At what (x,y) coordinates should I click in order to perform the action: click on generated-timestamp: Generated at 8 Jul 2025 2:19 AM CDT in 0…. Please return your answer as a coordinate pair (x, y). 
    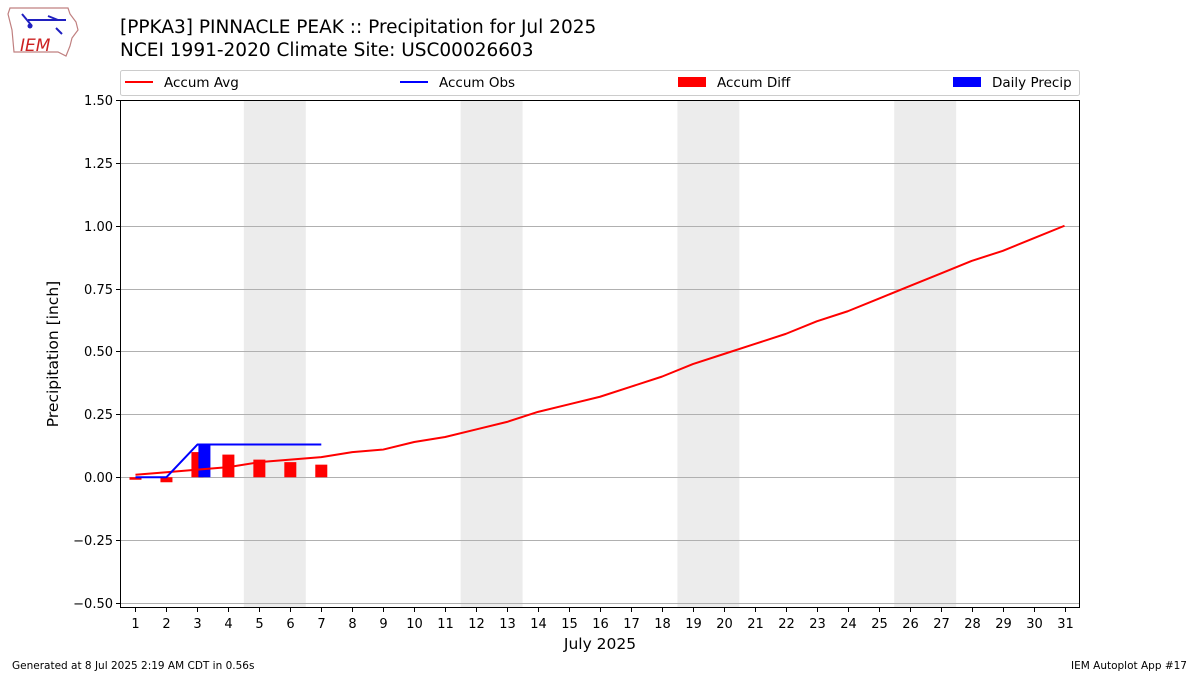
    Looking at the image, I should click on (133, 666).